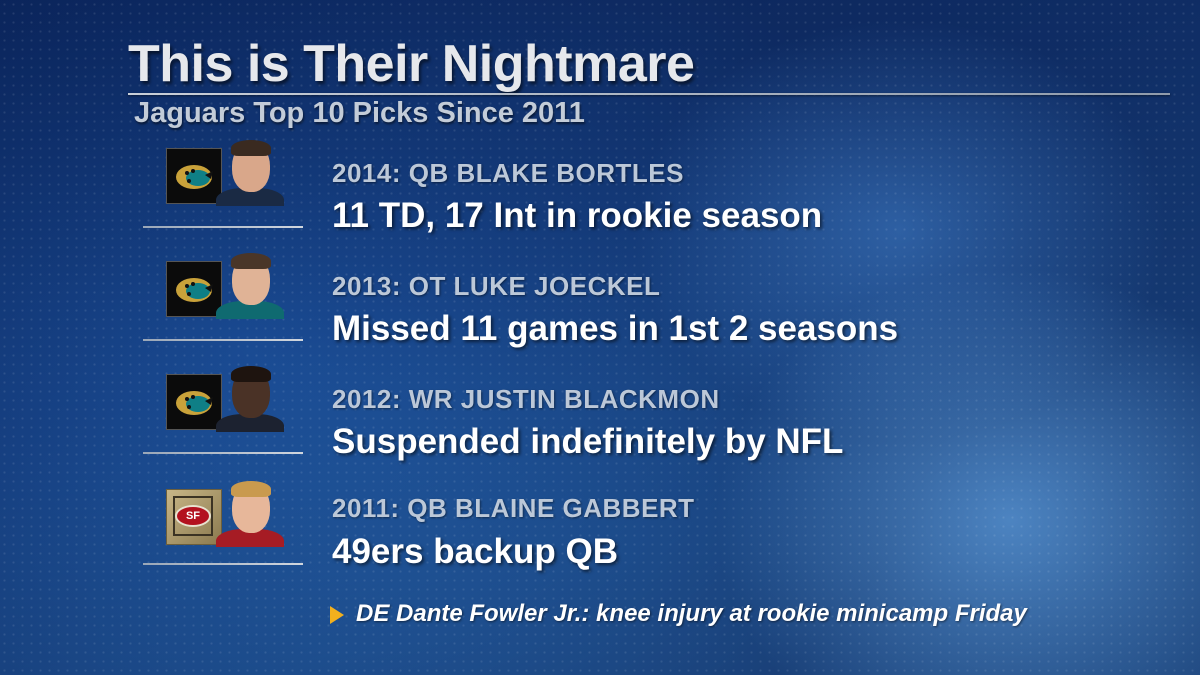  Describe the element at coordinates (250, 399) in the screenshot. I see `justin-blackmon-headshot` at that location.